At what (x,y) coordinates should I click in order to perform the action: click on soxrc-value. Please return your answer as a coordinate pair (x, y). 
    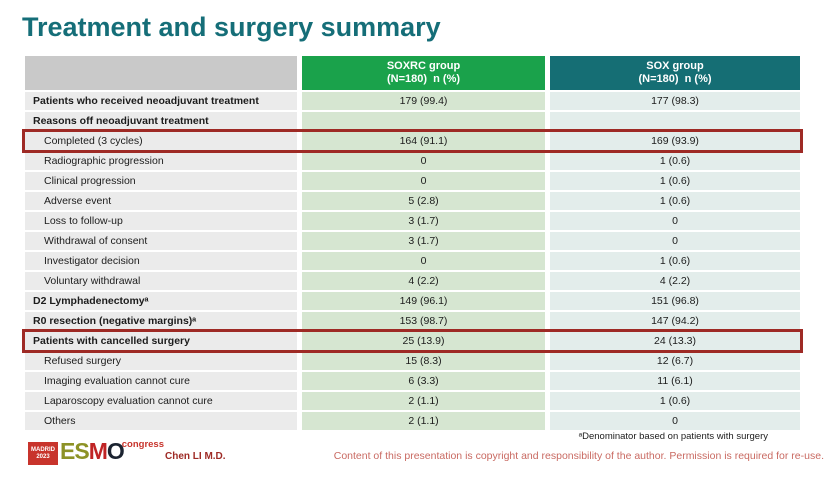
    Looking at the image, I should click on (423, 121).